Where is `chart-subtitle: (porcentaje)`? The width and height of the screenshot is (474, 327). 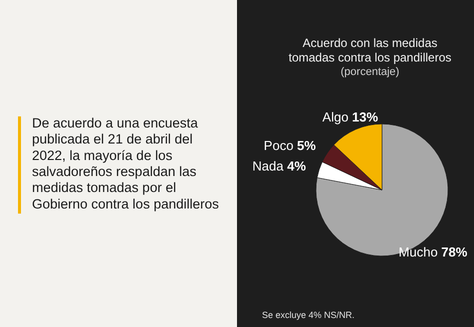
chart-subtitle: (porcentaje) is located at coordinates (370, 72).